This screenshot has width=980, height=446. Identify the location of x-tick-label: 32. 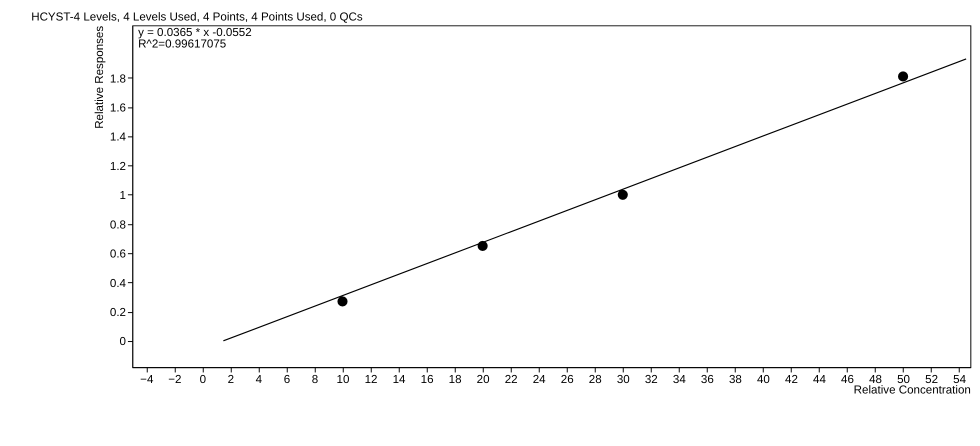
(651, 380).